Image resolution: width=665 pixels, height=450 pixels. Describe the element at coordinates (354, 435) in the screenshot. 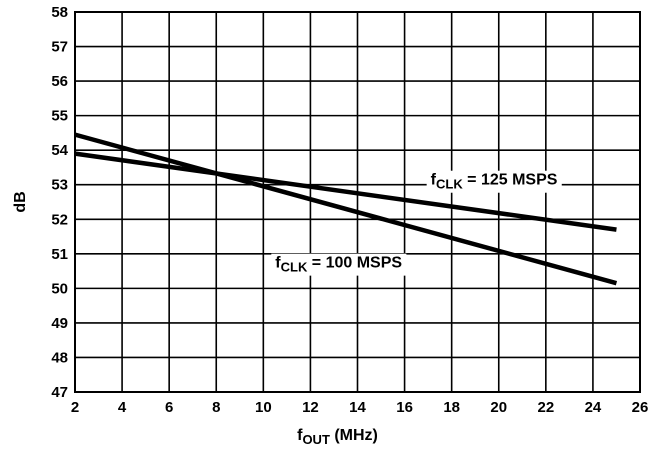

I see `x-axis-title-suffix: (MHz)` at that location.